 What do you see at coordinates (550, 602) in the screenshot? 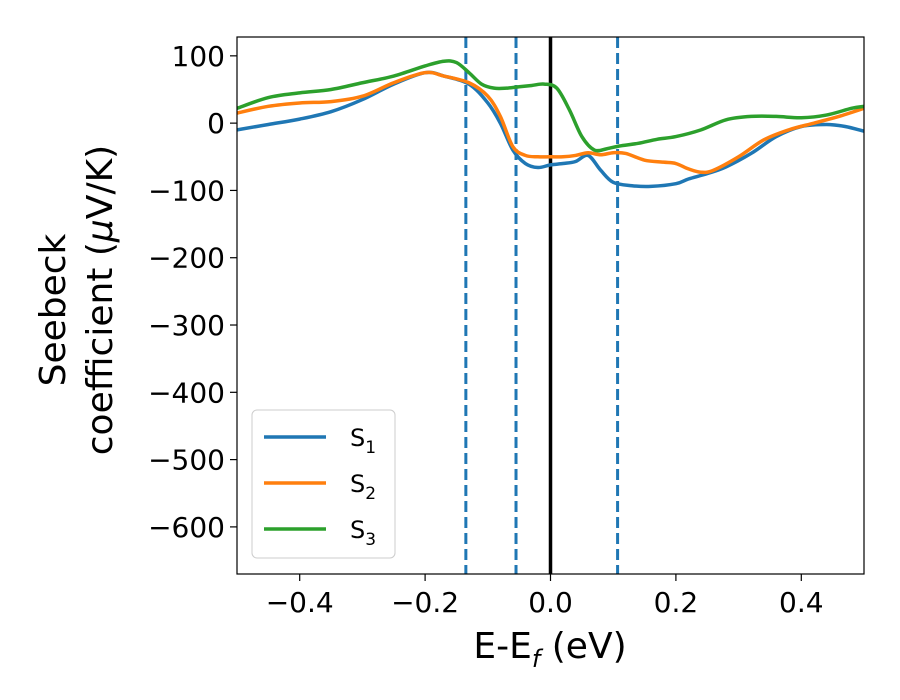
I see `x-tick-label: 0.0` at bounding box center [550, 602].